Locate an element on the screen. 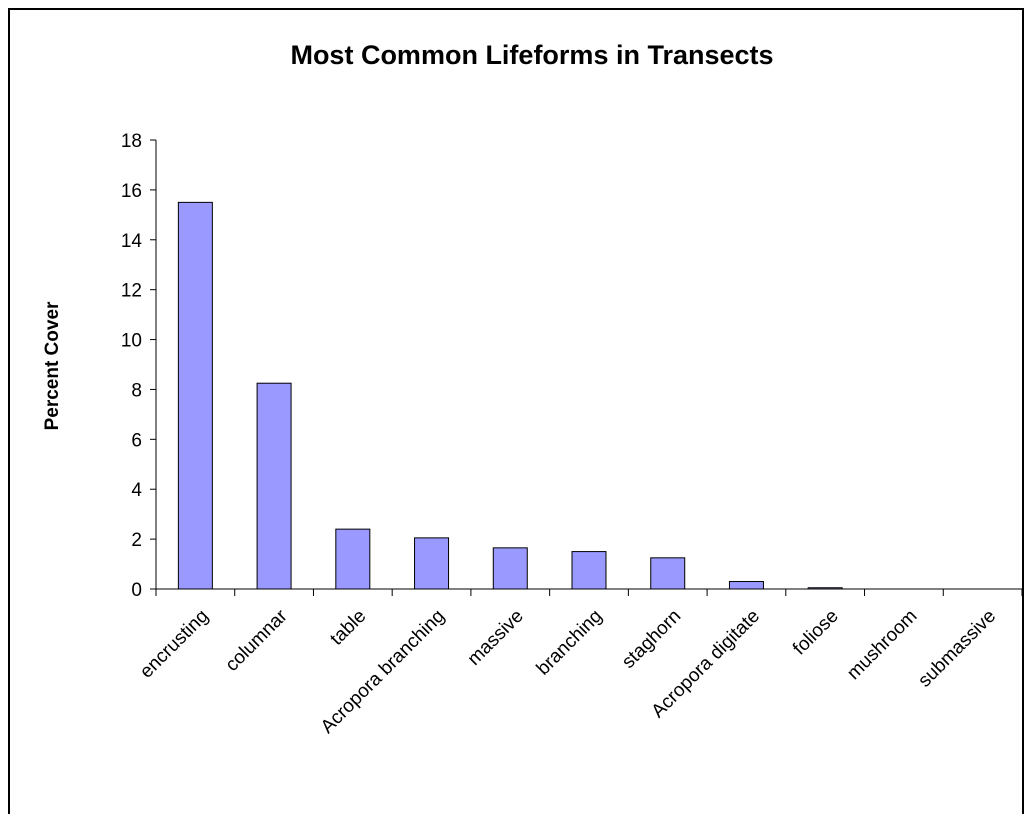  y-tick-label: 8 is located at coordinates (136, 390).